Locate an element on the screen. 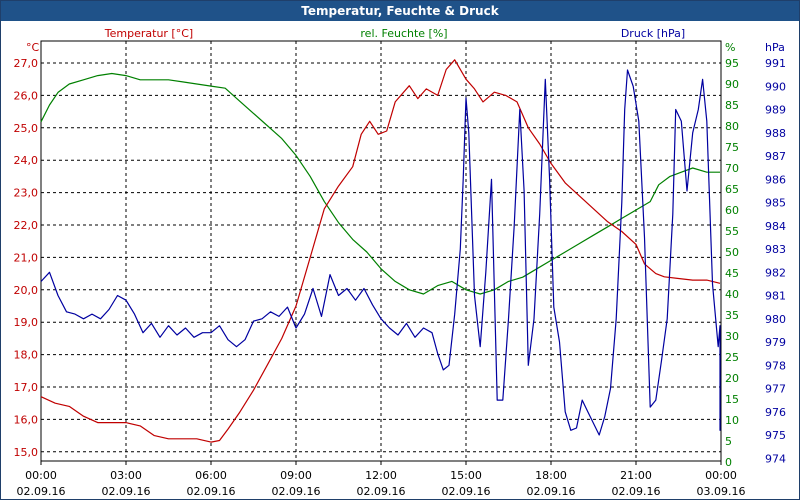  x-tick-date: 03.09.16 is located at coordinates (721, 491).